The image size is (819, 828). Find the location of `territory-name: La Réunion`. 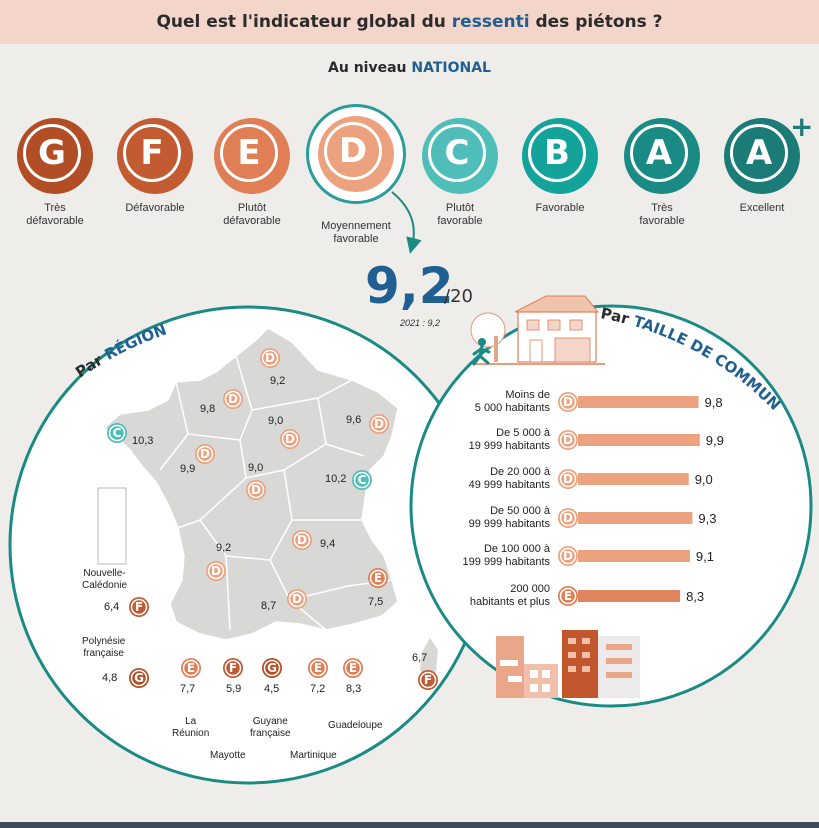

territory-name: La Réunion is located at coordinates (190, 728).